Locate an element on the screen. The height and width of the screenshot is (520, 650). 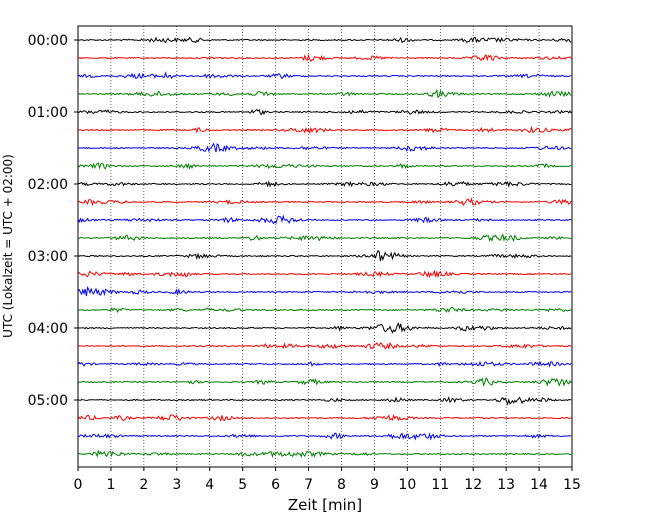
x-tick-label-3: 3 is located at coordinates (176, 485).